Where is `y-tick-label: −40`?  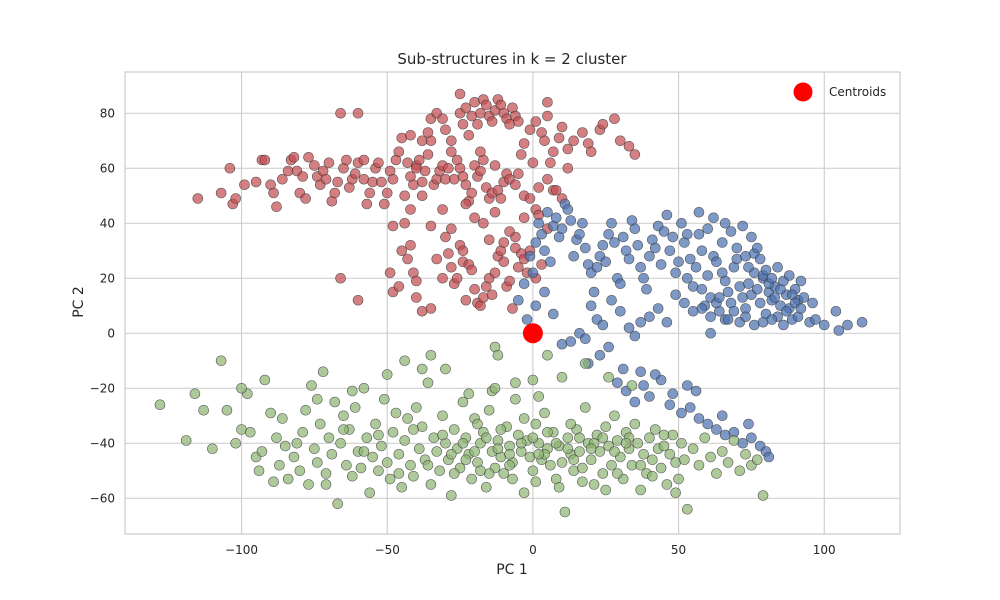 y-tick-label: −40 is located at coordinates (102, 443).